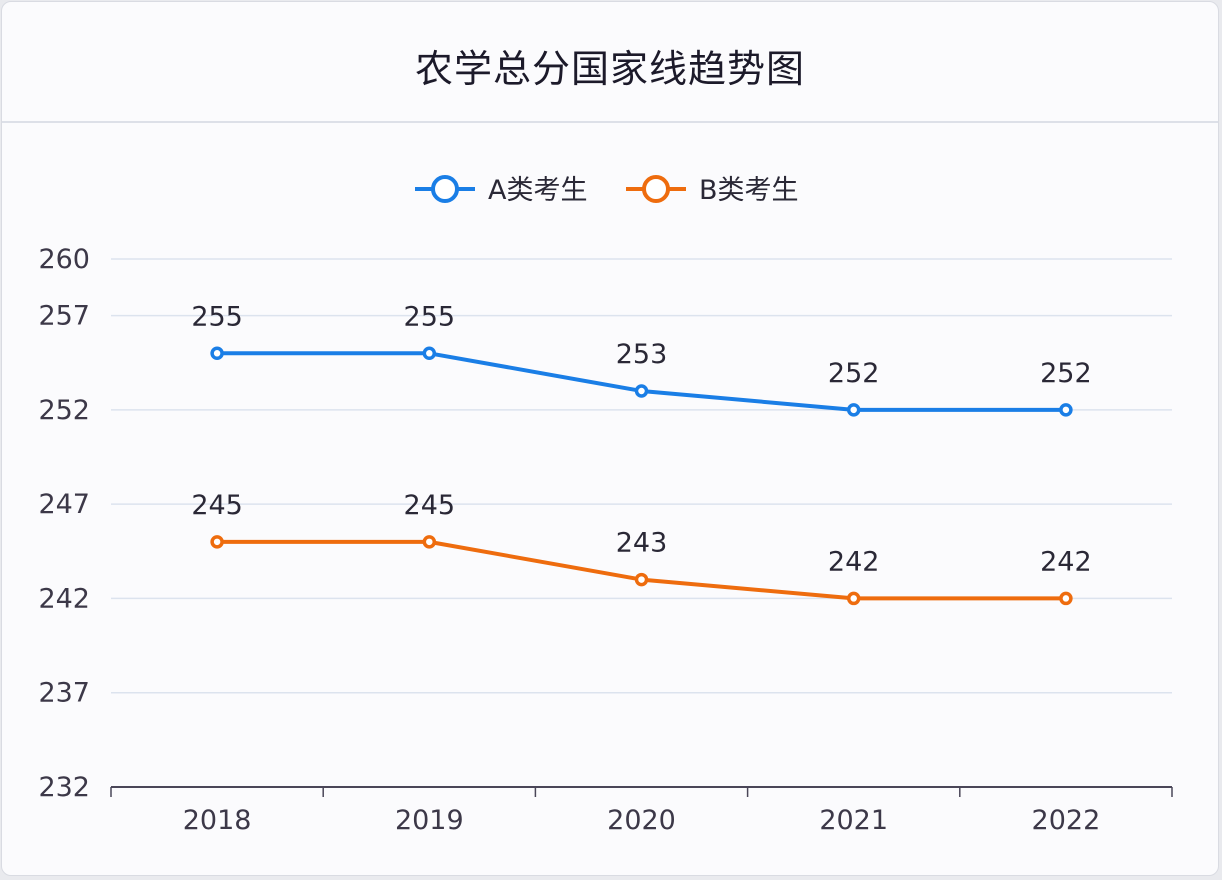 This screenshot has width=1222, height=880. I want to click on x-tick-label: 2020, so click(641, 820).